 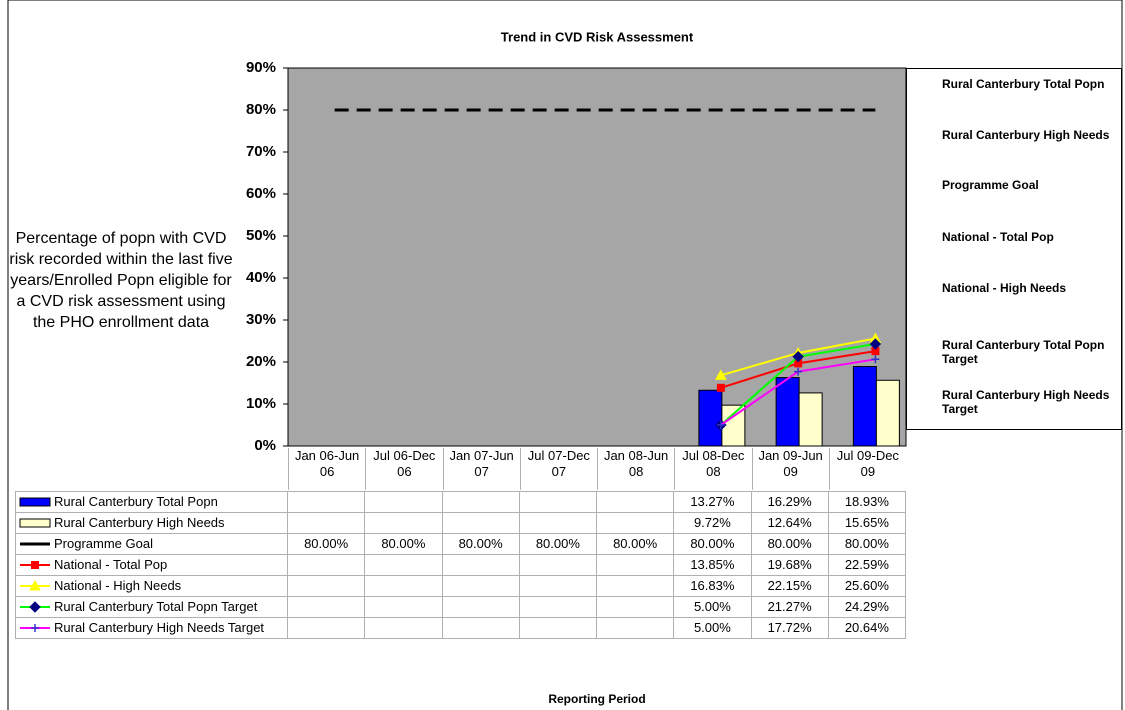 What do you see at coordinates (261, 67) in the screenshot?
I see `y-tick-label: 90%` at bounding box center [261, 67].